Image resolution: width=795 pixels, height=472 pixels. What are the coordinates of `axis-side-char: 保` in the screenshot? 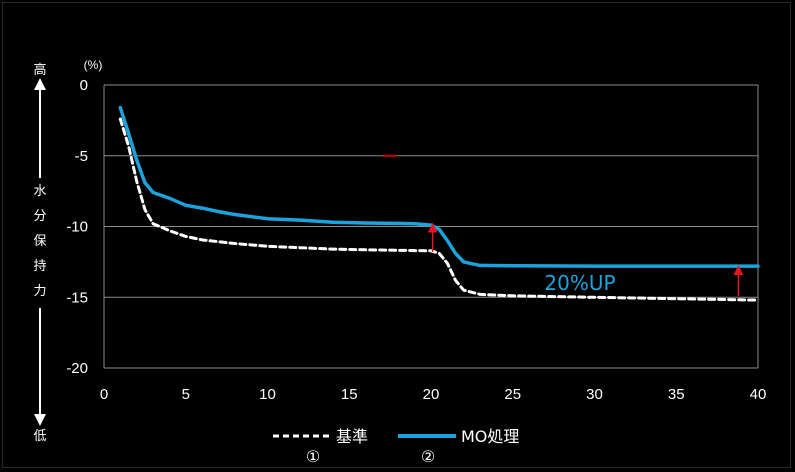 It's located at (39, 241).